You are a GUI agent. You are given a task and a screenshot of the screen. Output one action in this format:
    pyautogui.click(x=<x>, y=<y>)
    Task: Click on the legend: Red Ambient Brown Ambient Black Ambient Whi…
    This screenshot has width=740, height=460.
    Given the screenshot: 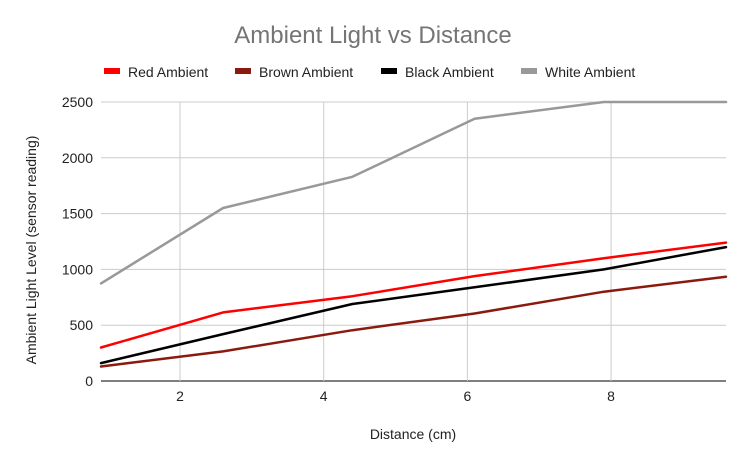 What is the action you would take?
    pyautogui.click(x=369, y=72)
    